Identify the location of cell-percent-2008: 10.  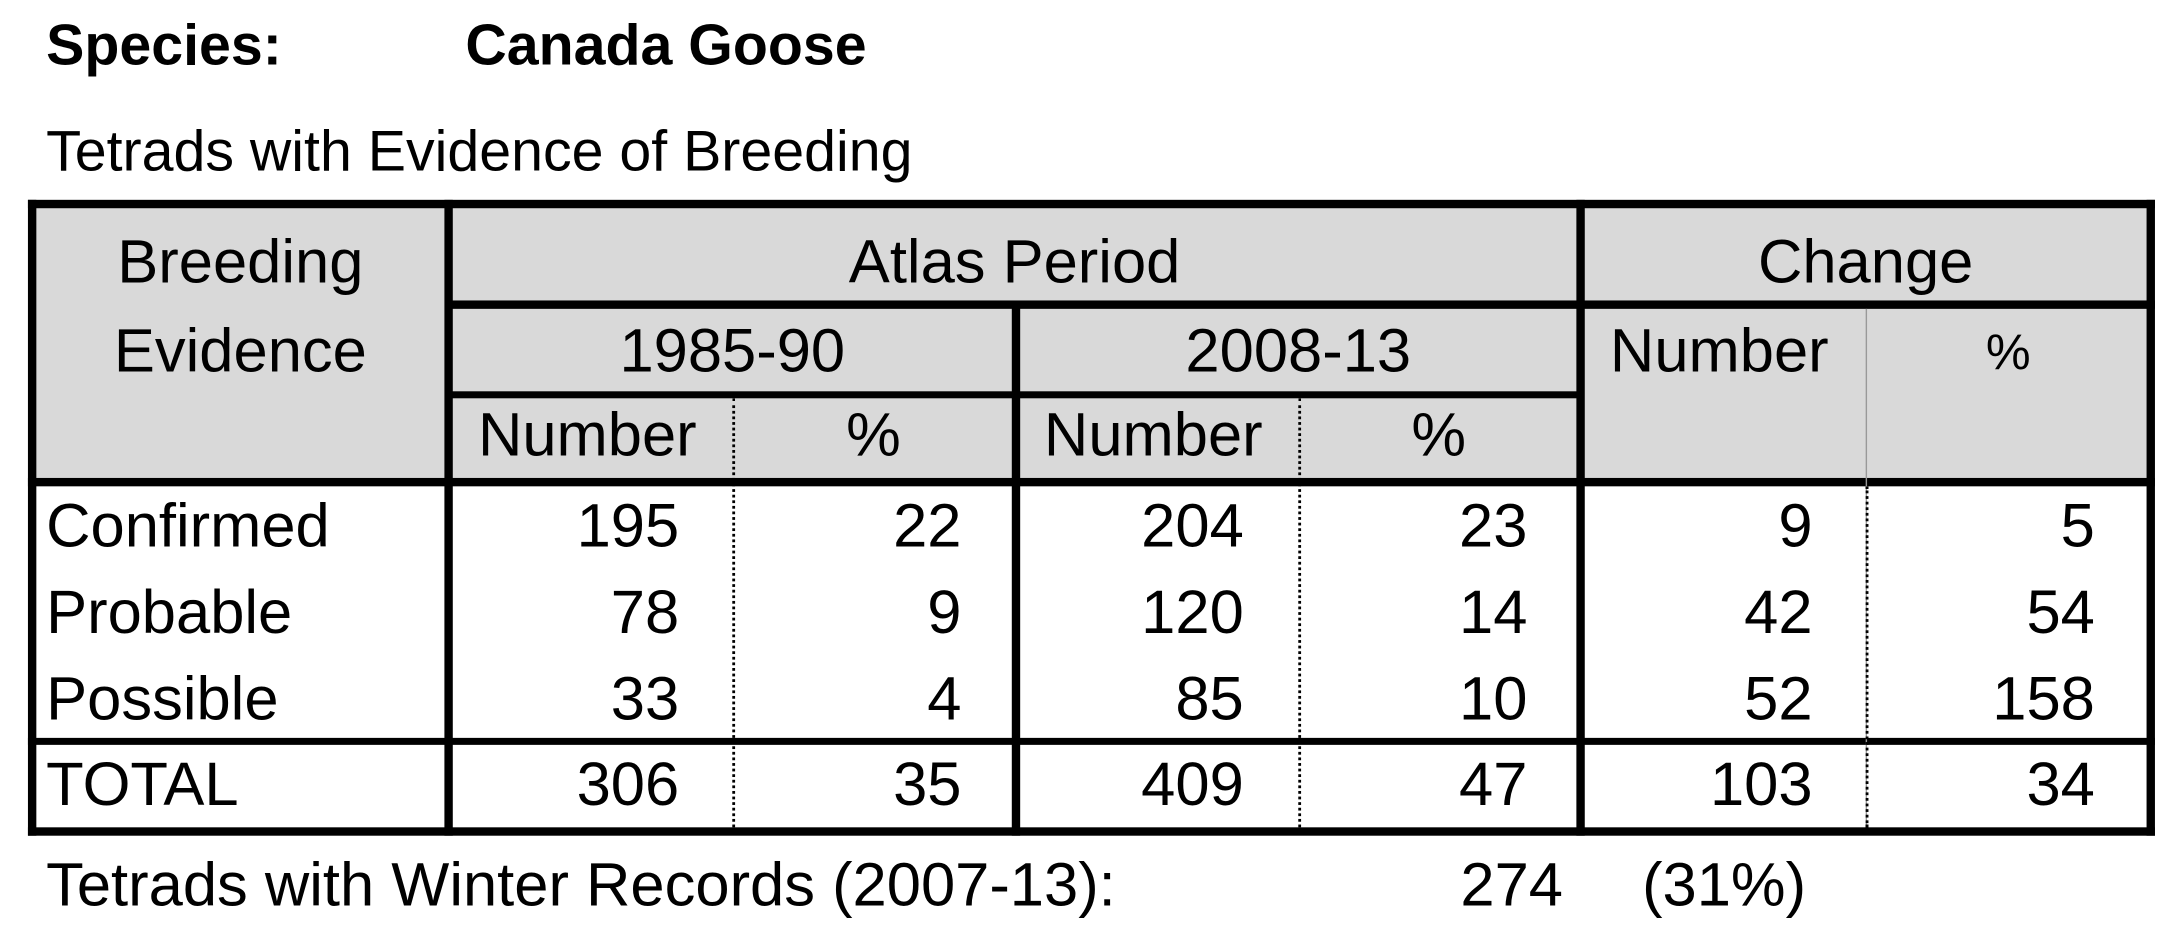
(1493, 699).